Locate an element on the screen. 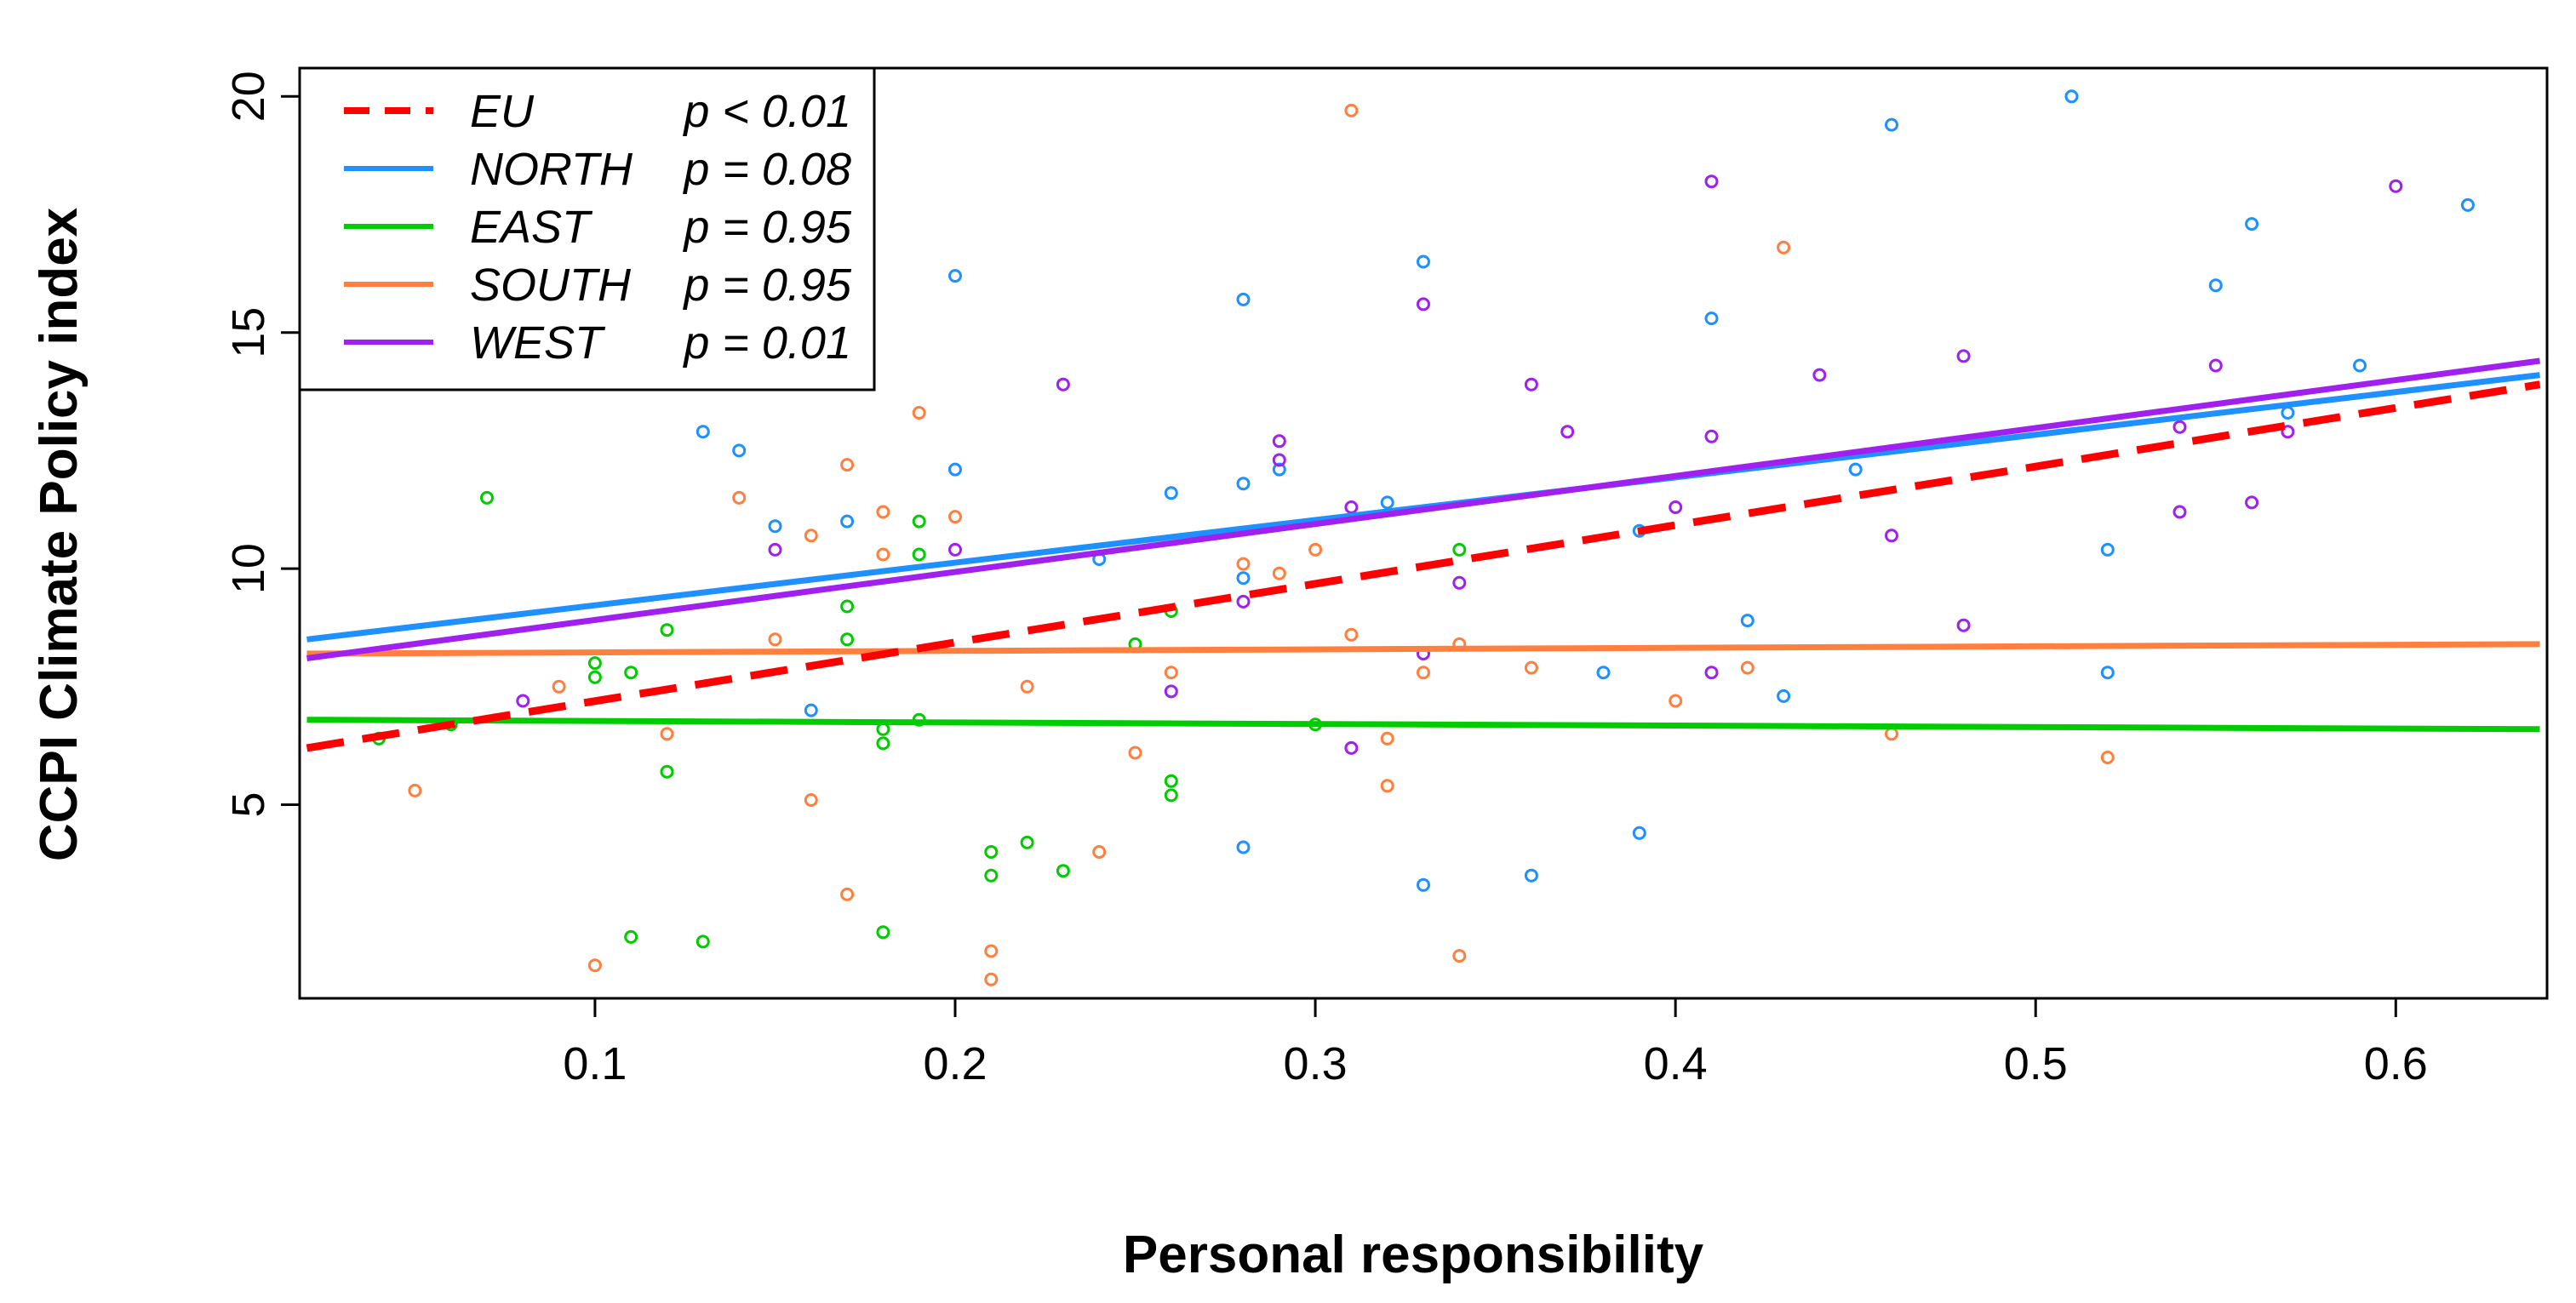  y-tick-label: 5 is located at coordinates (249, 804).